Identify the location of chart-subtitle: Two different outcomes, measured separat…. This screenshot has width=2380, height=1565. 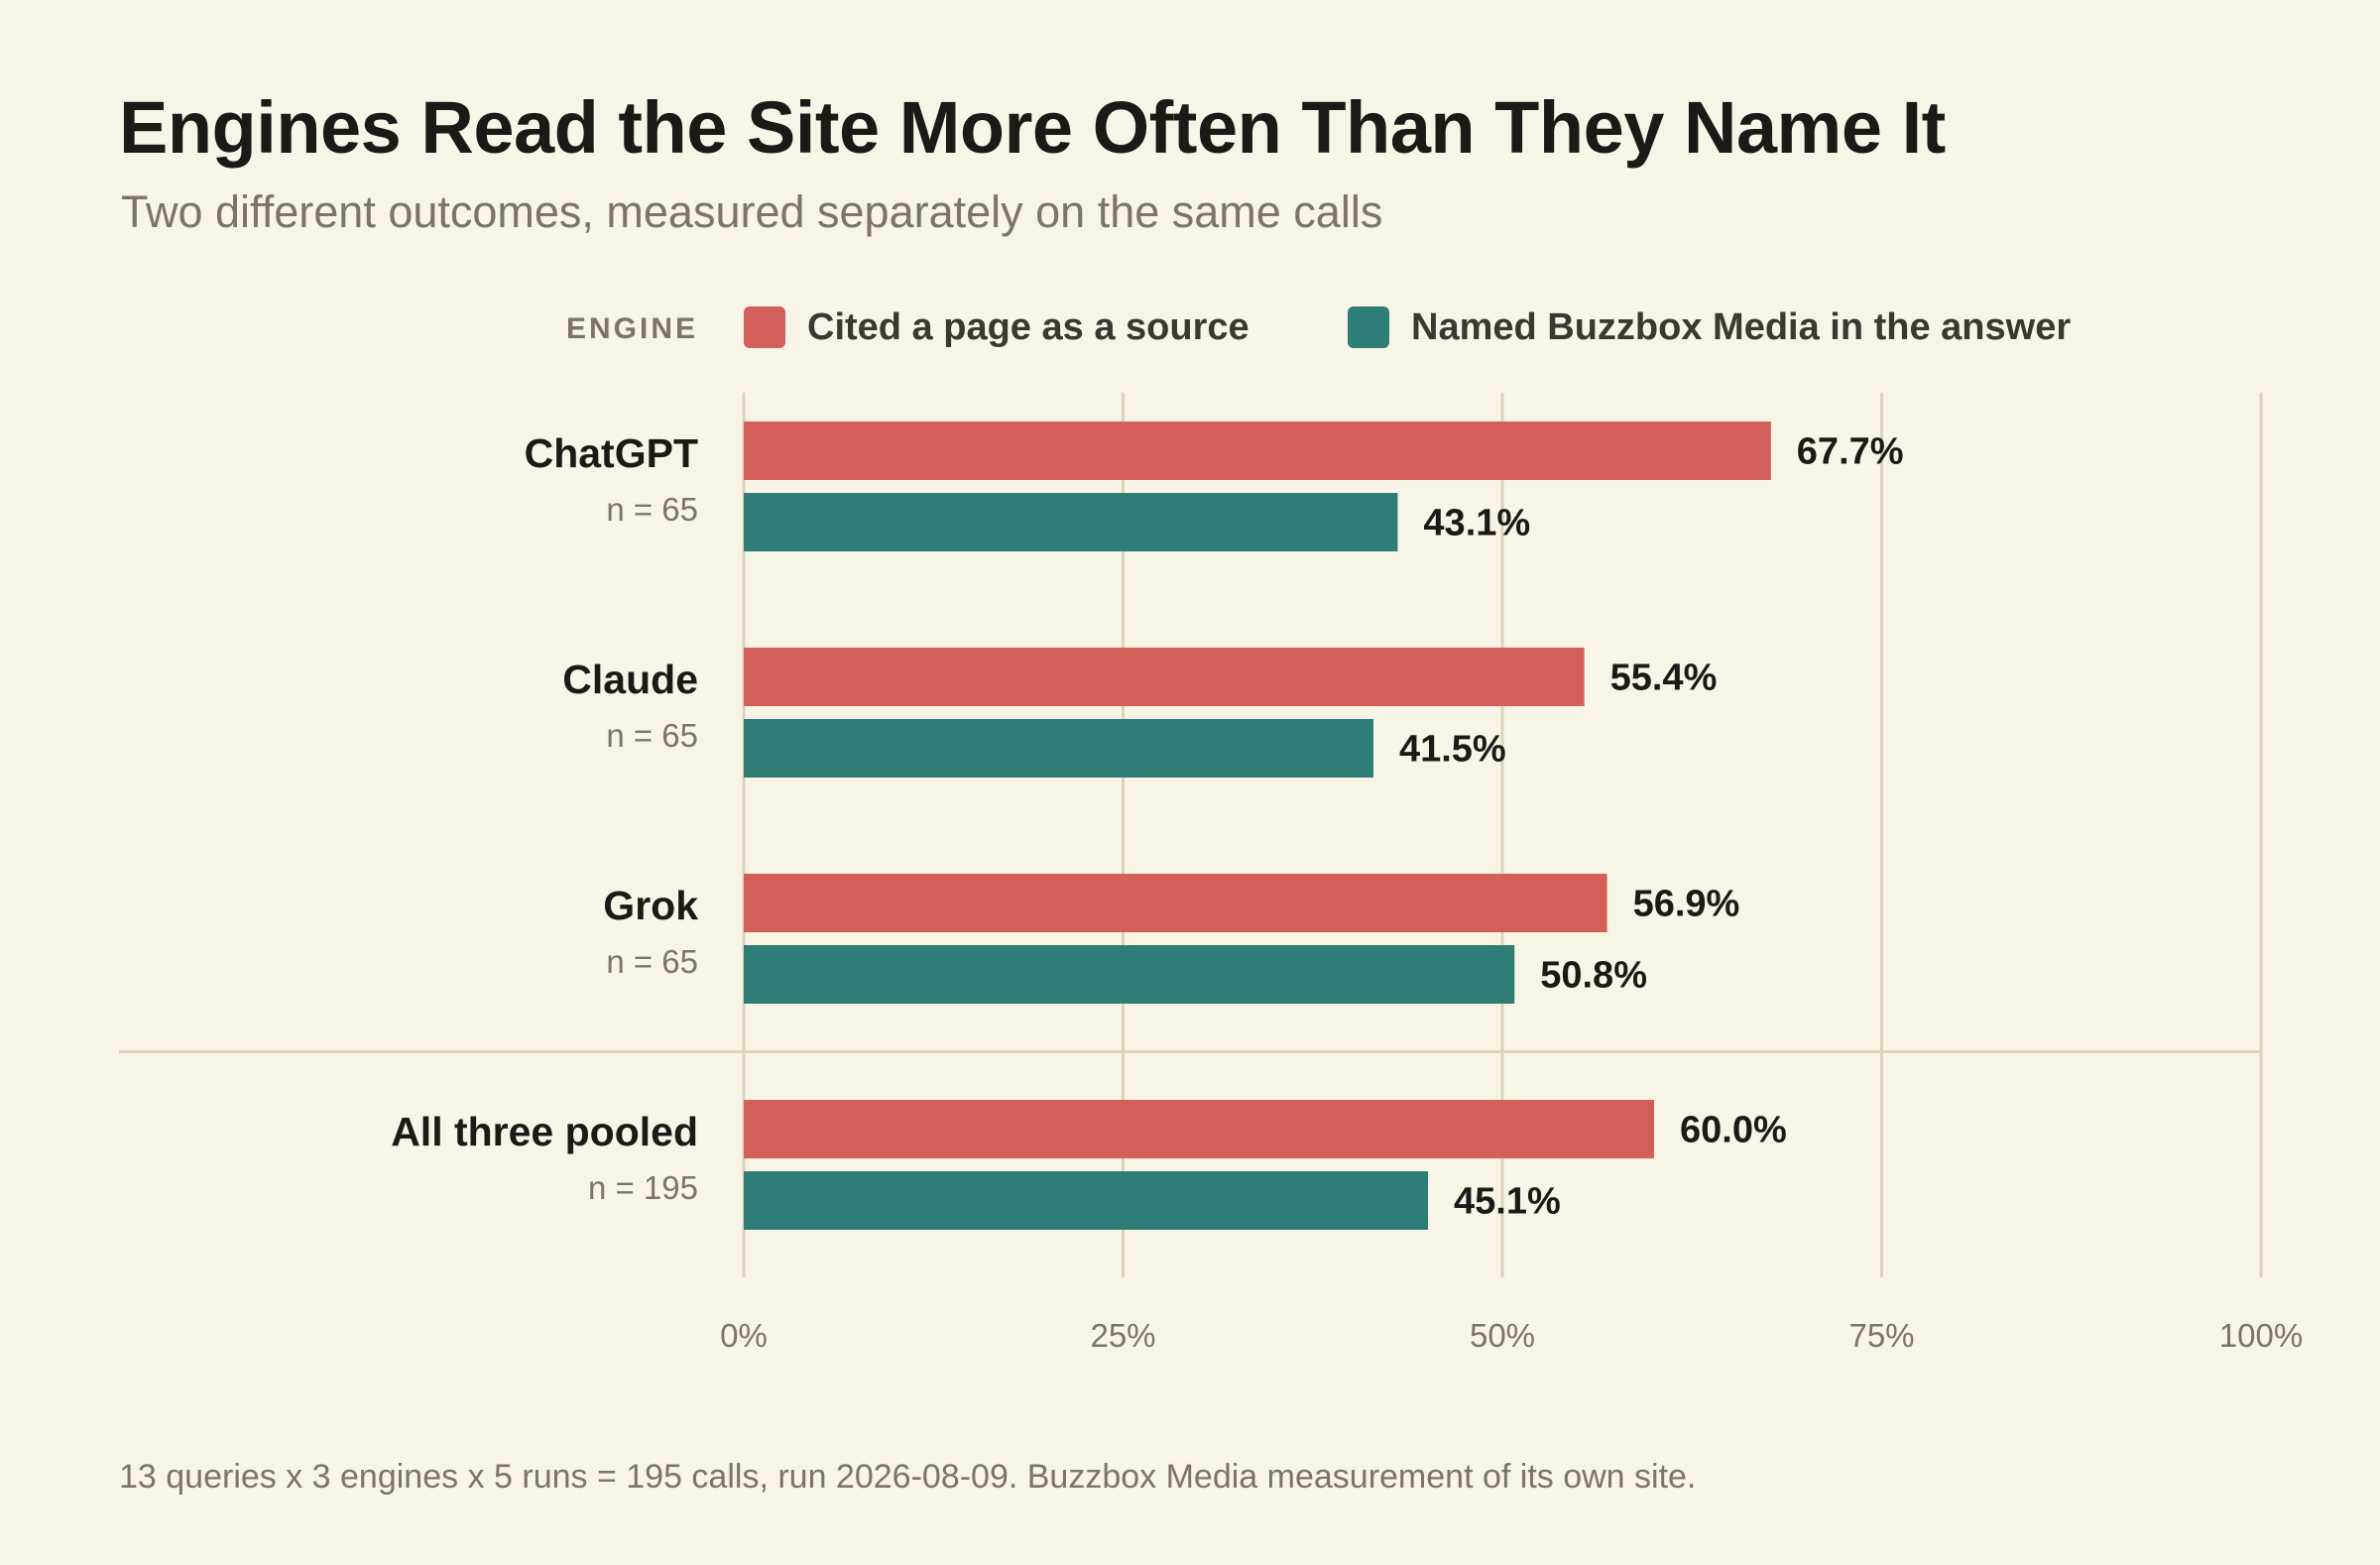
(752, 211).